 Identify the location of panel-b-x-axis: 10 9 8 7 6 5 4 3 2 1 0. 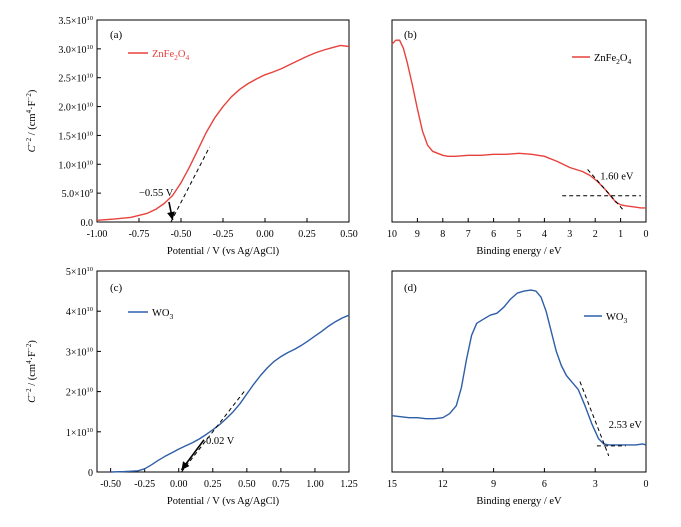
(518, 229).